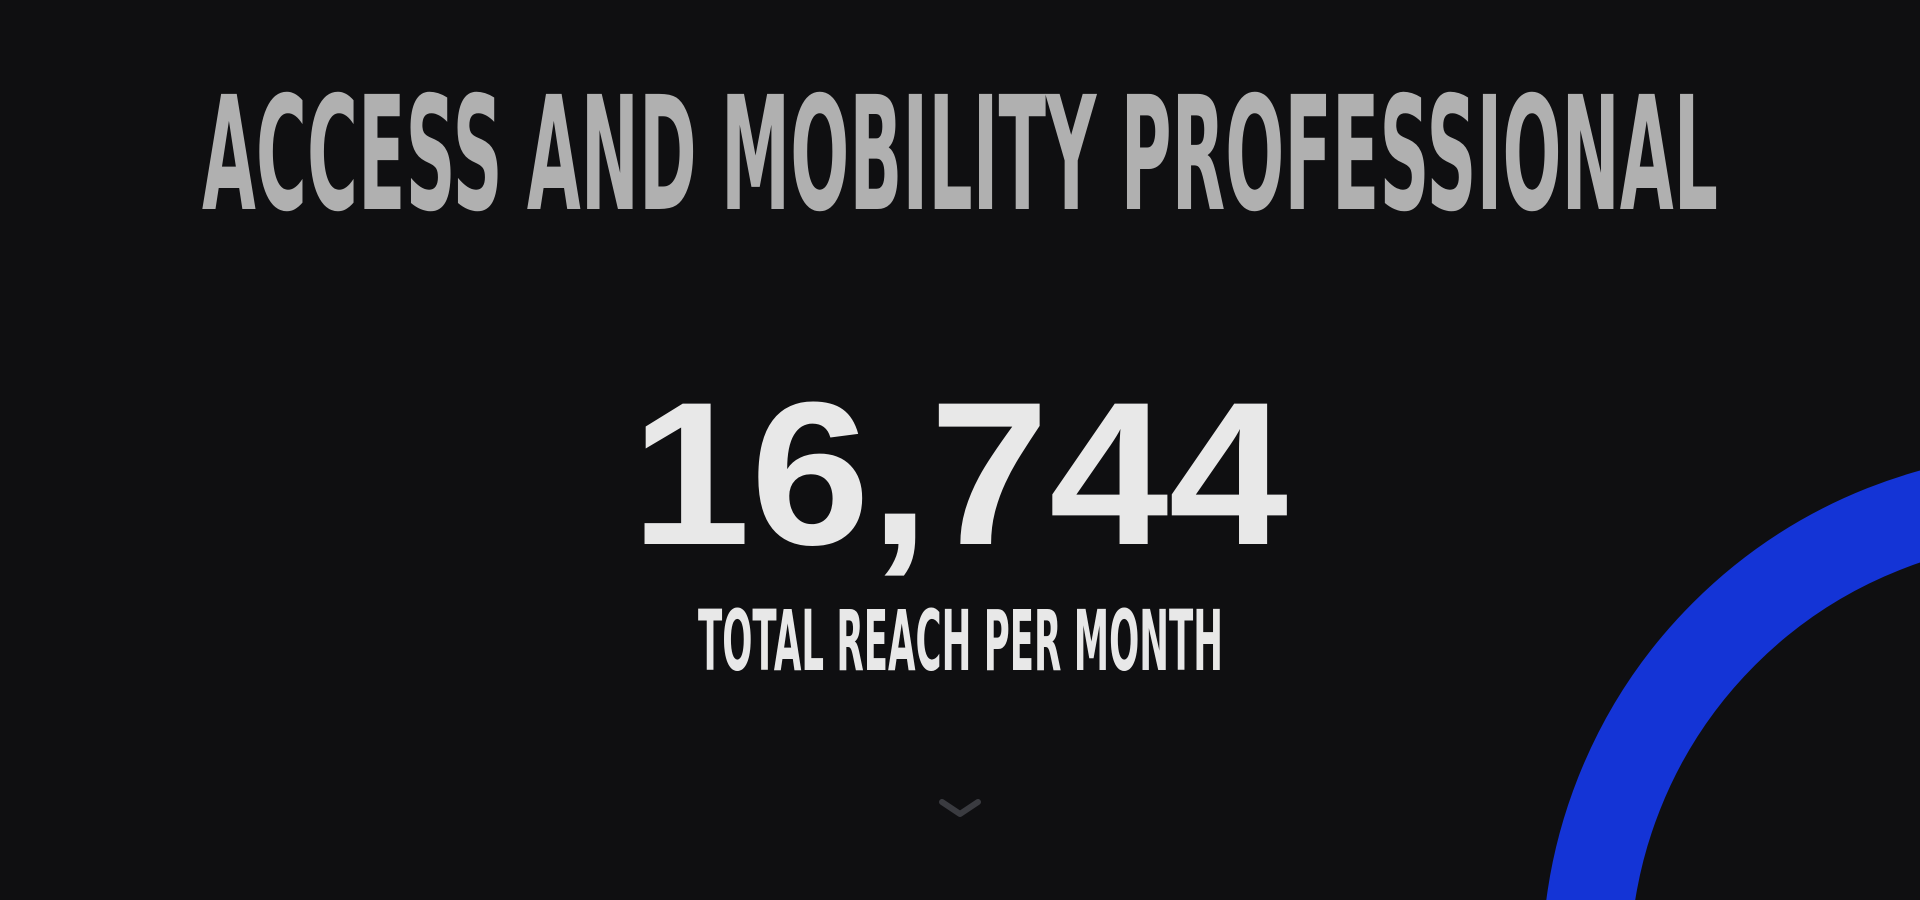  Describe the element at coordinates (960, 808) in the screenshot. I see `scroll-chevron` at that location.